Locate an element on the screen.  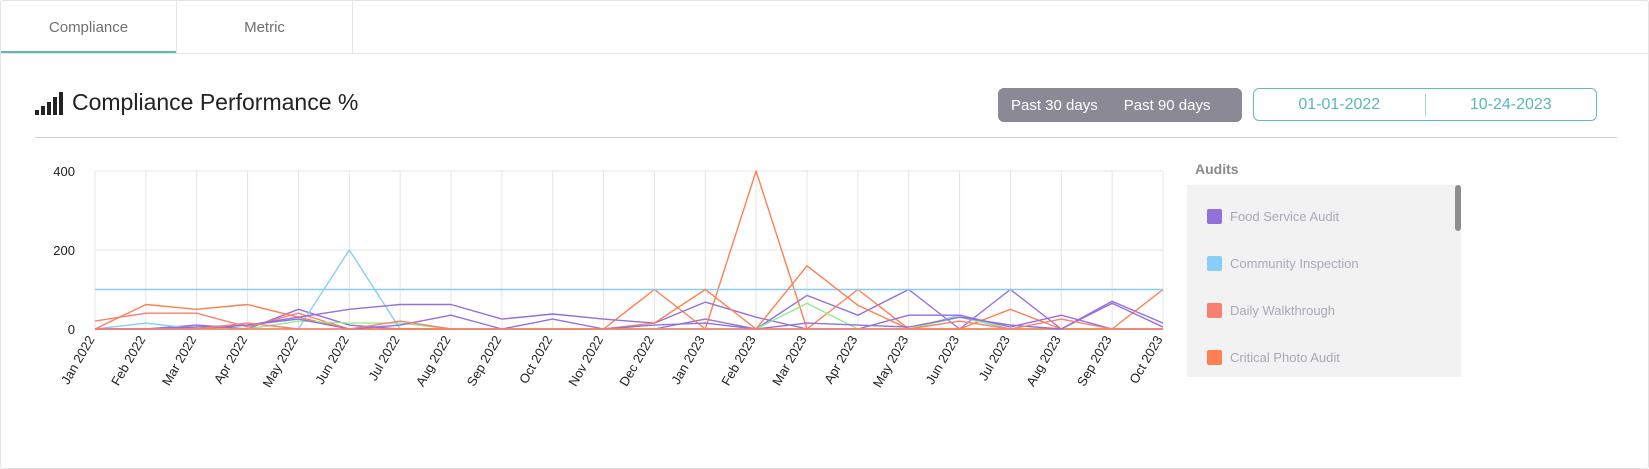
y-tick-label: 200 is located at coordinates (64, 250).